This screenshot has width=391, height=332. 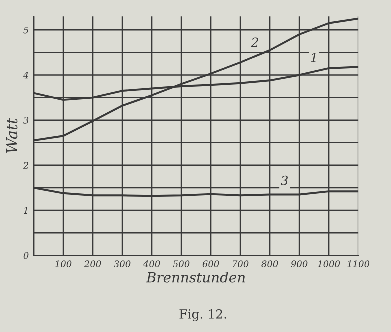 What do you see at coordinates (329, 264) in the screenshot?
I see `x-tick-label: 1000` at bounding box center [329, 264].